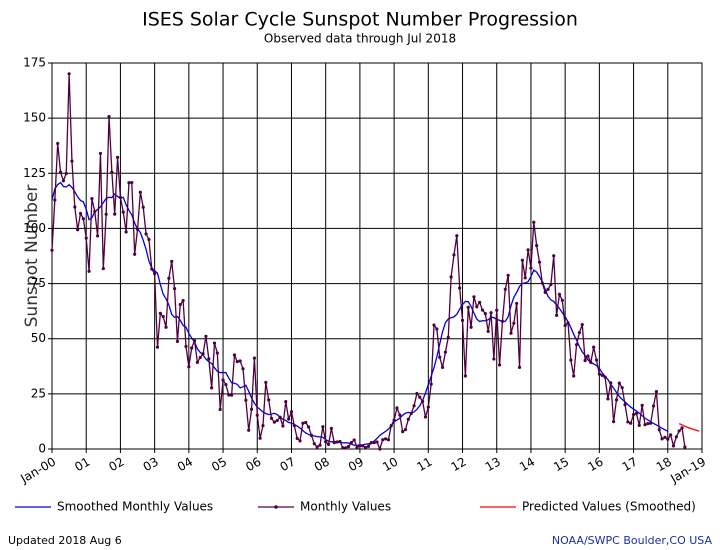 The height and width of the screenshot is (550, 720). Describe the element at coordinates (34, 228) in the screenshot. I see `y-tick-label: 100` at that location.